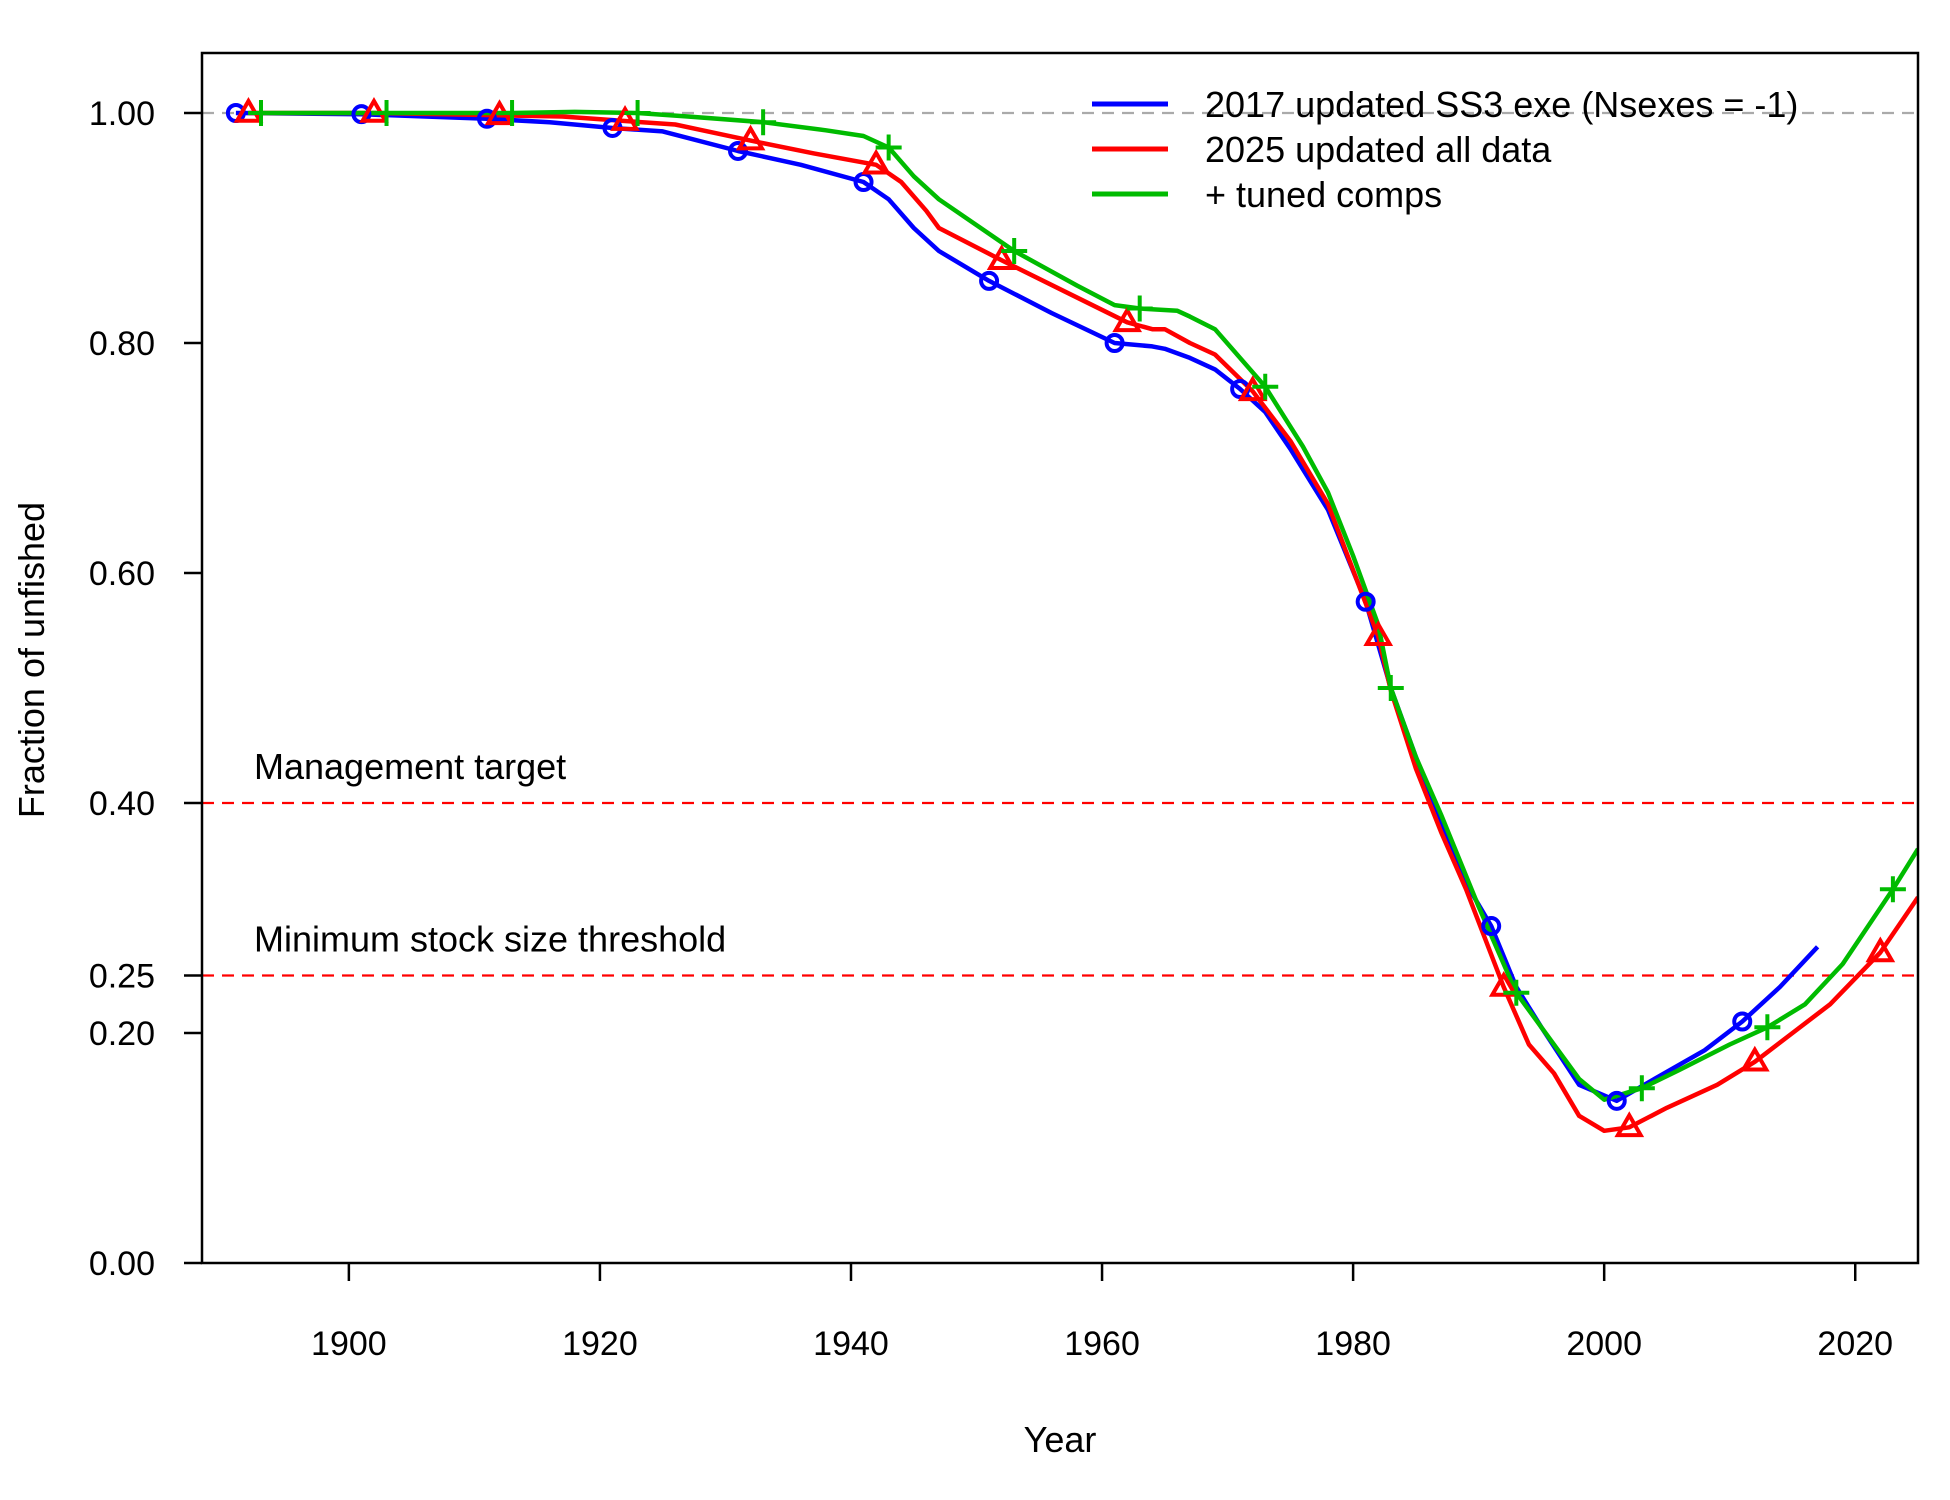 The width and height of the screenshot is (1950, 1500). Describe the element at coordinates (1501, 104) in the screenshot. I see `legend-label: 2017 updated SS3 exe (Nsexes = -1)` at that location.